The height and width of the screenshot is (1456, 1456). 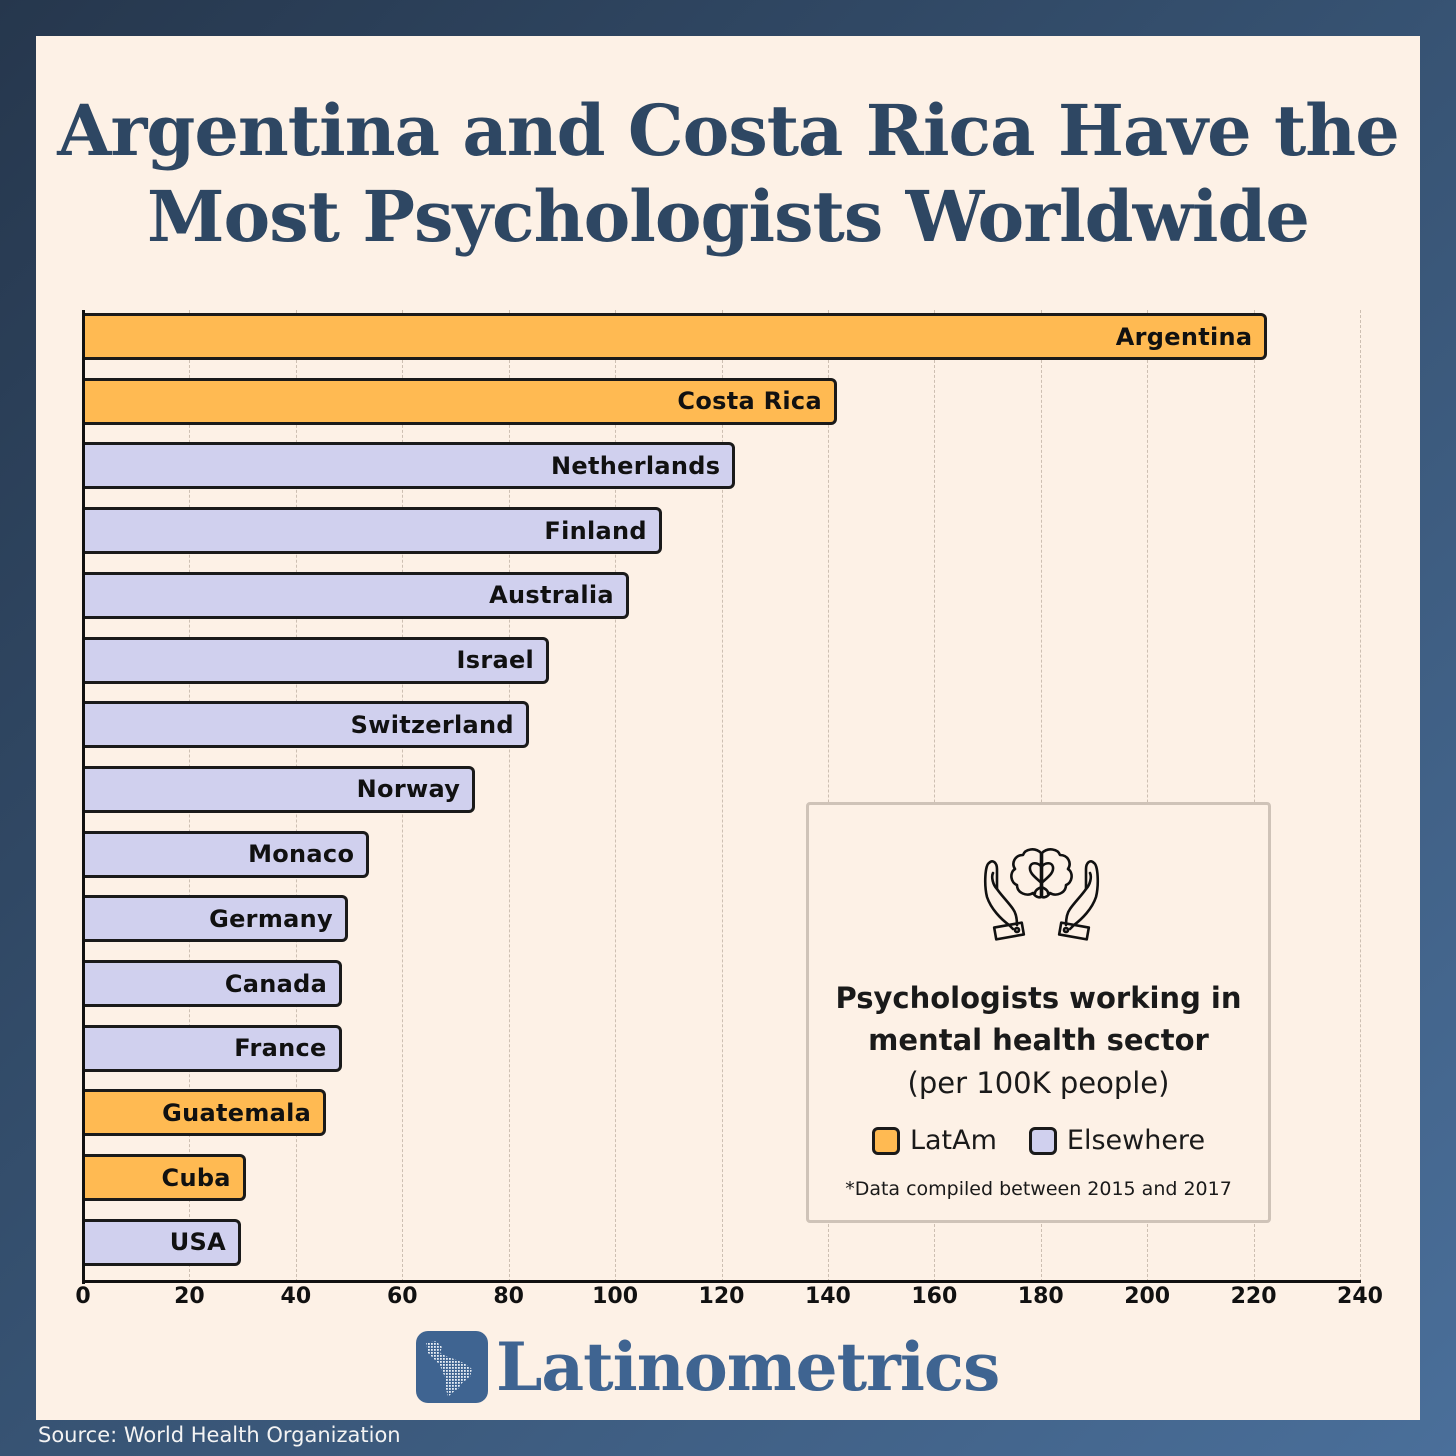 I want to click on bar-argentina: Argentina, so click(x=675, y=336).